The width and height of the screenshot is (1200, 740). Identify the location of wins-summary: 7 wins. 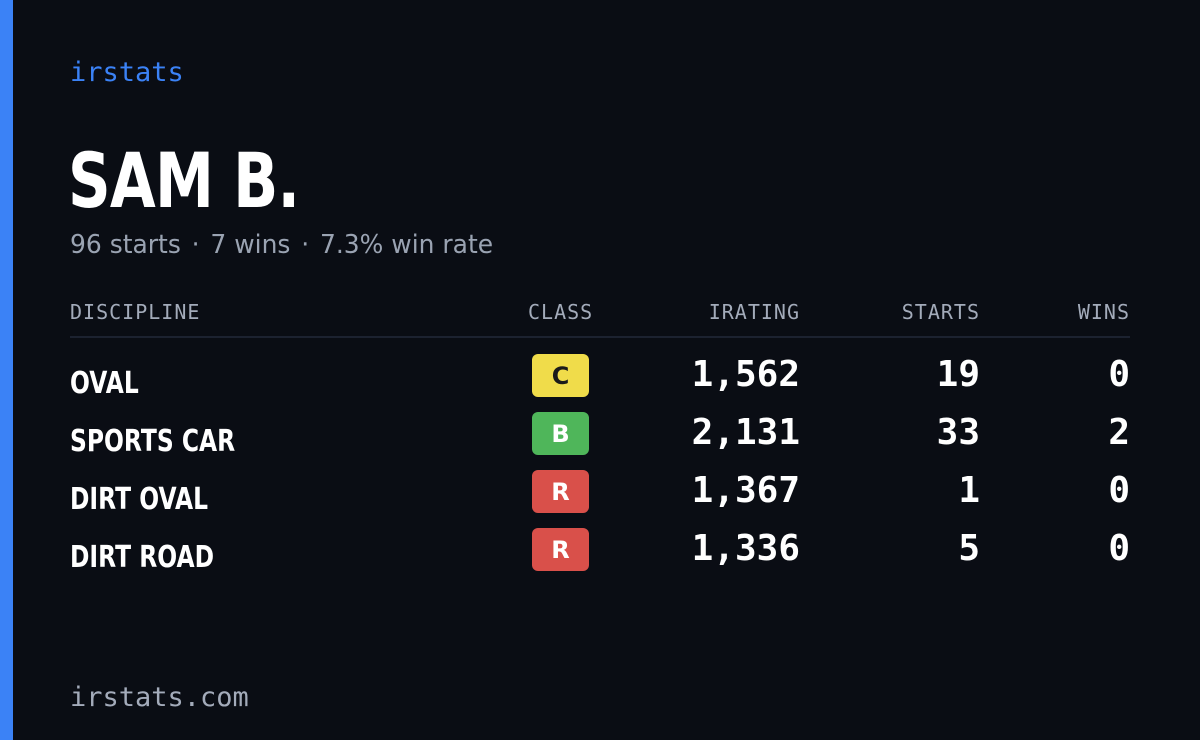
(250, 245).